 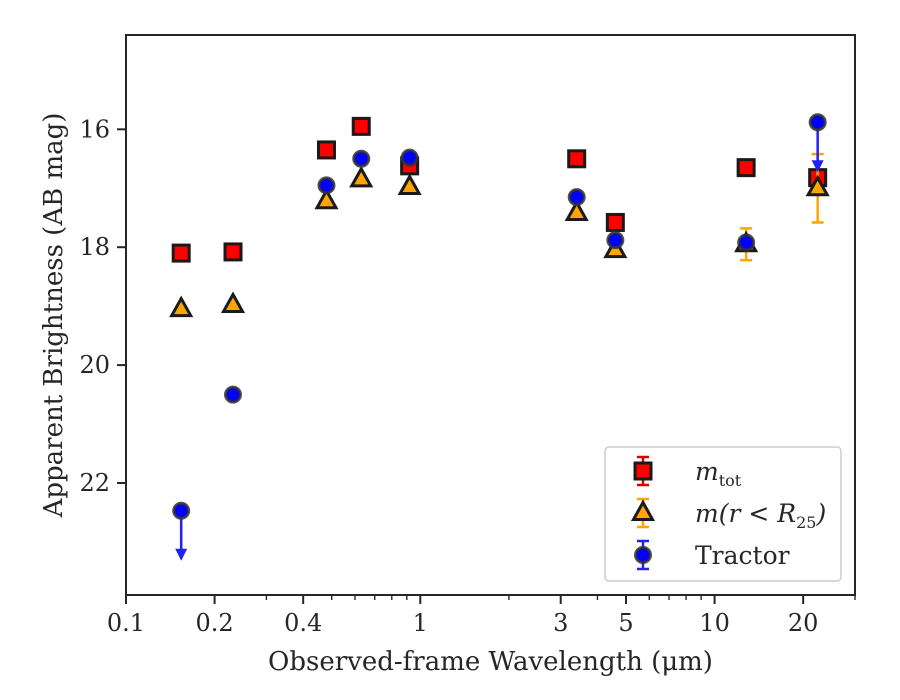 I want to click on legend-marker-mr25, so click(x=643, y=510).